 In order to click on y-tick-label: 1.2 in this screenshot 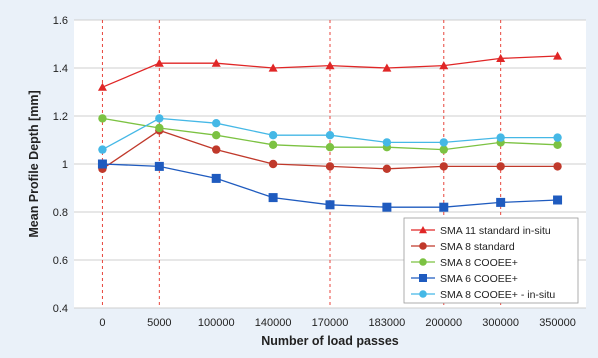, I will do `click(60, 117)`.